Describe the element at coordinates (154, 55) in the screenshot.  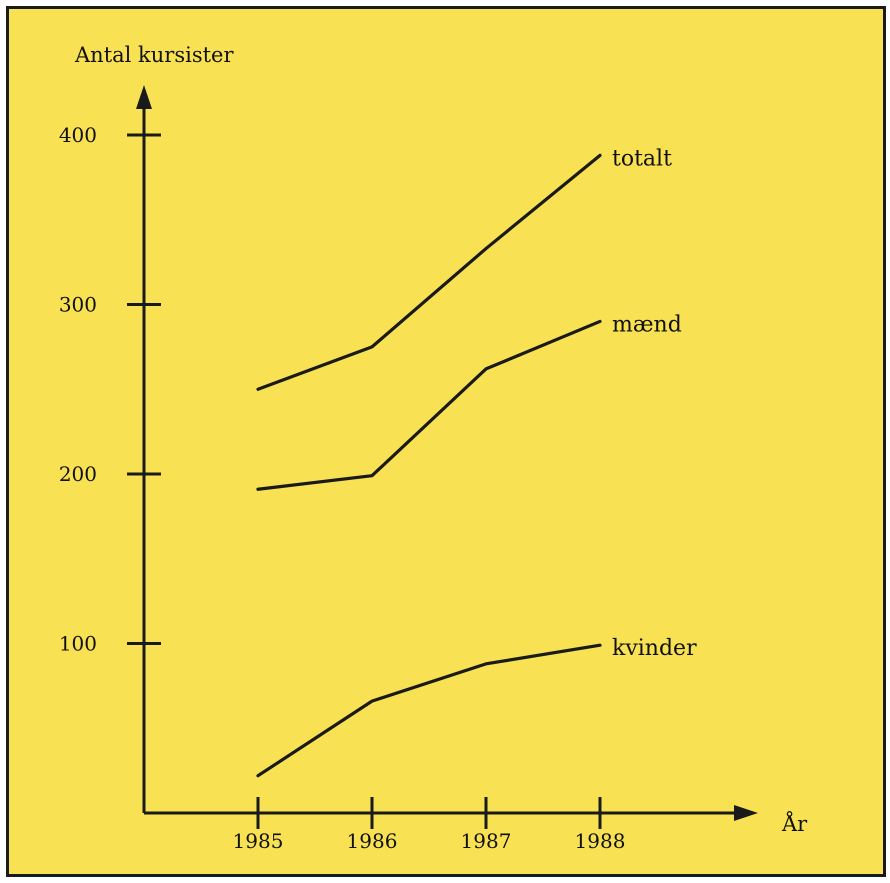
I see `y-axis-title: Antal kursister` at that location.